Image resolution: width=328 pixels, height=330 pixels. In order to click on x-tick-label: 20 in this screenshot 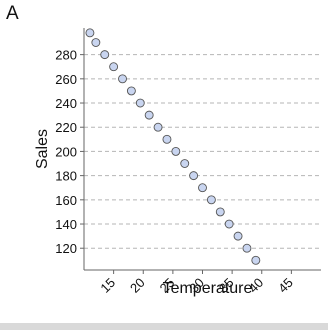, I will do `click(137, 285)`.